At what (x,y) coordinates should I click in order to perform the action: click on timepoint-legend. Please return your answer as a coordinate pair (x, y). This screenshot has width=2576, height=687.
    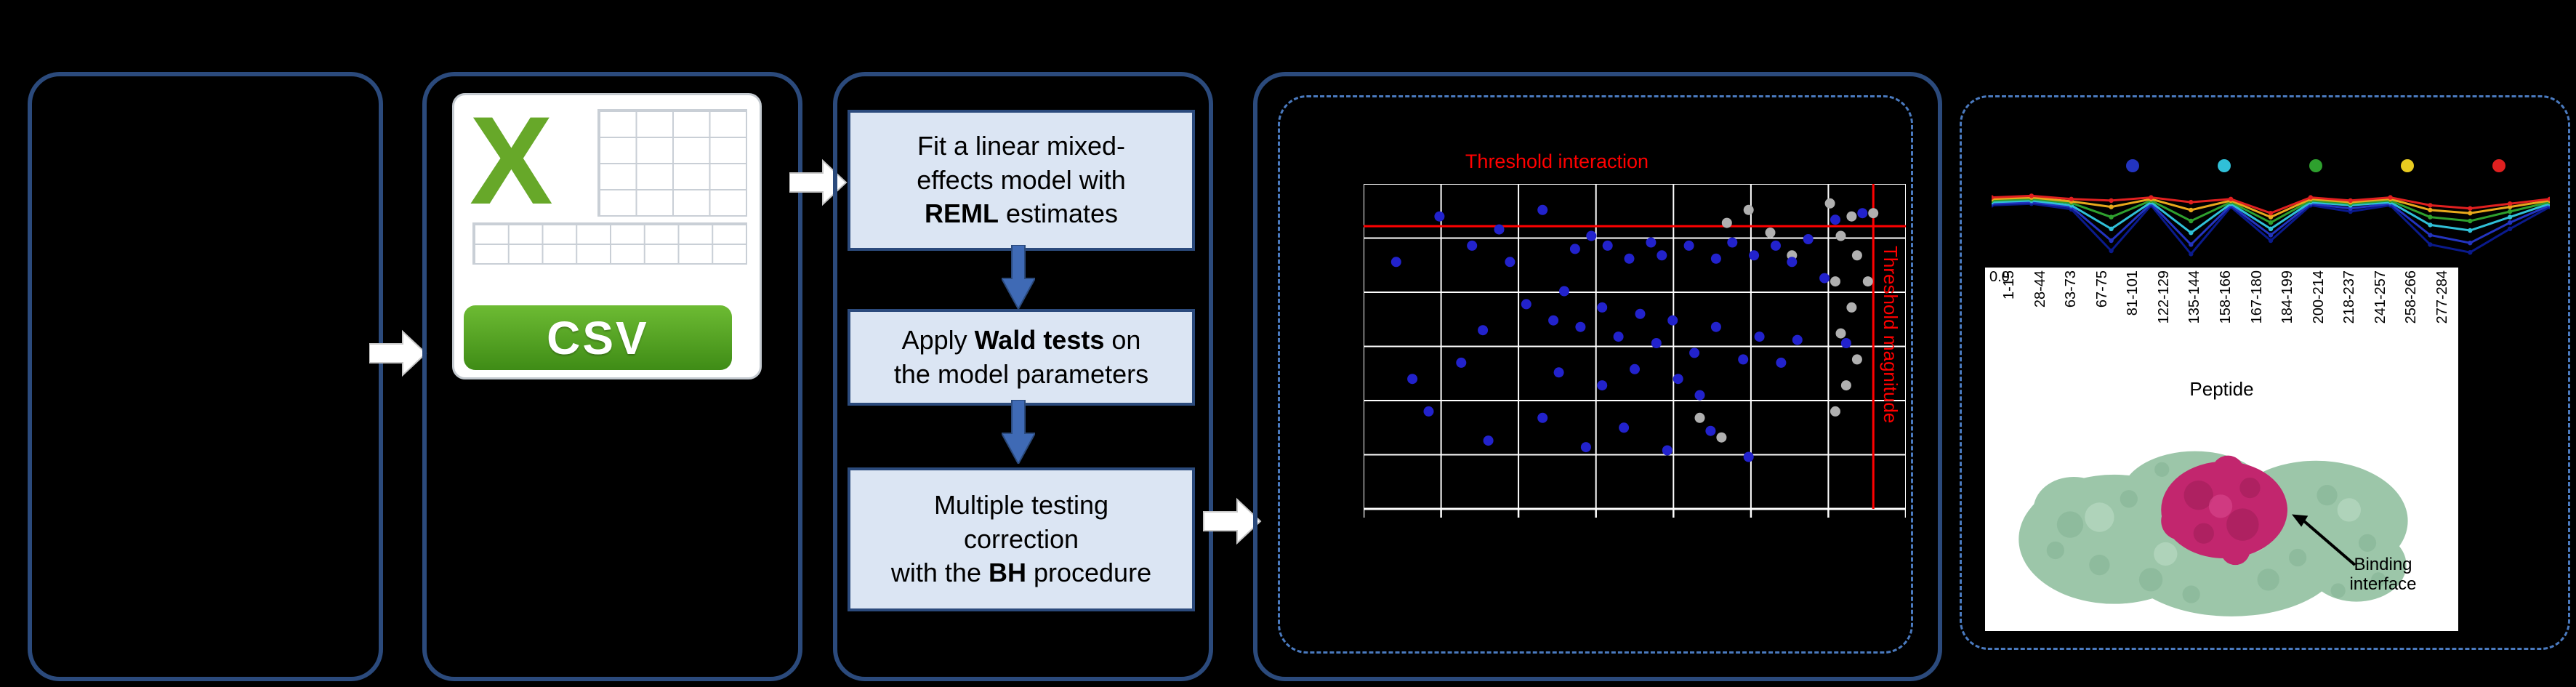
    Looking at the image, I should click on (2271, 165).